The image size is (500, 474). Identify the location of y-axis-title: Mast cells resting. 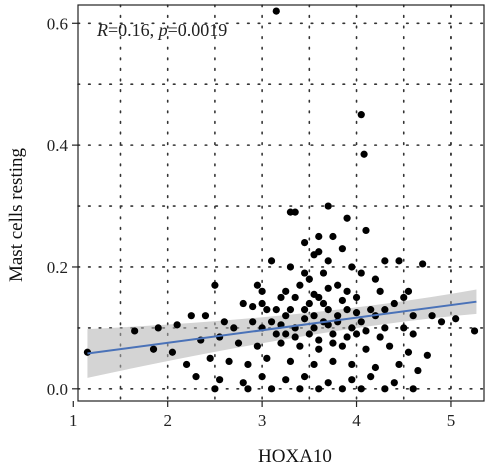
(16, 214).